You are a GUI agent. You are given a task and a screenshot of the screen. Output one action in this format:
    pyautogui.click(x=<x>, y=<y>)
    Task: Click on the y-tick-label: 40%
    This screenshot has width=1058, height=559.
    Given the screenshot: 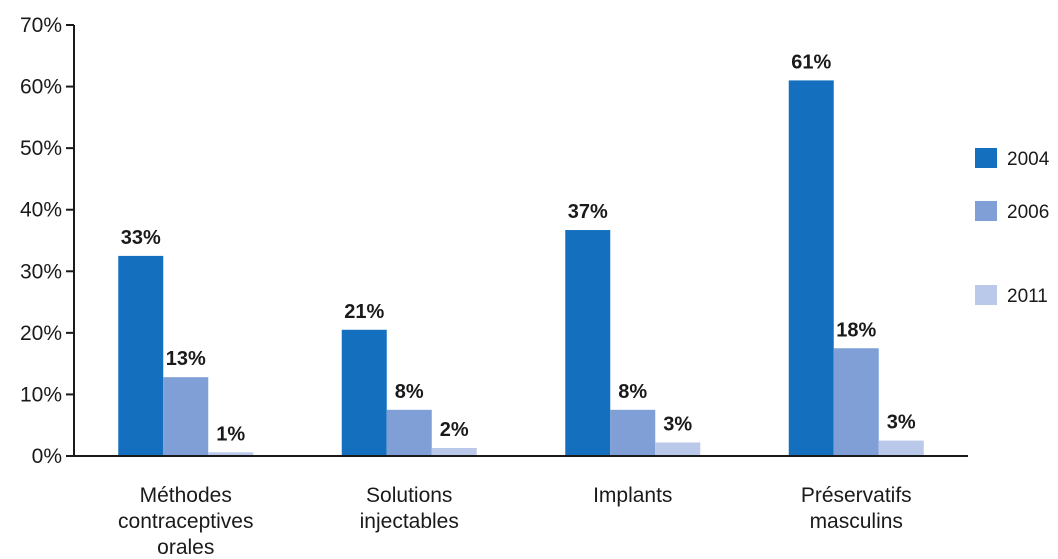 What is the action you would take?
    pyautogui.click(x=41, y=210)
    